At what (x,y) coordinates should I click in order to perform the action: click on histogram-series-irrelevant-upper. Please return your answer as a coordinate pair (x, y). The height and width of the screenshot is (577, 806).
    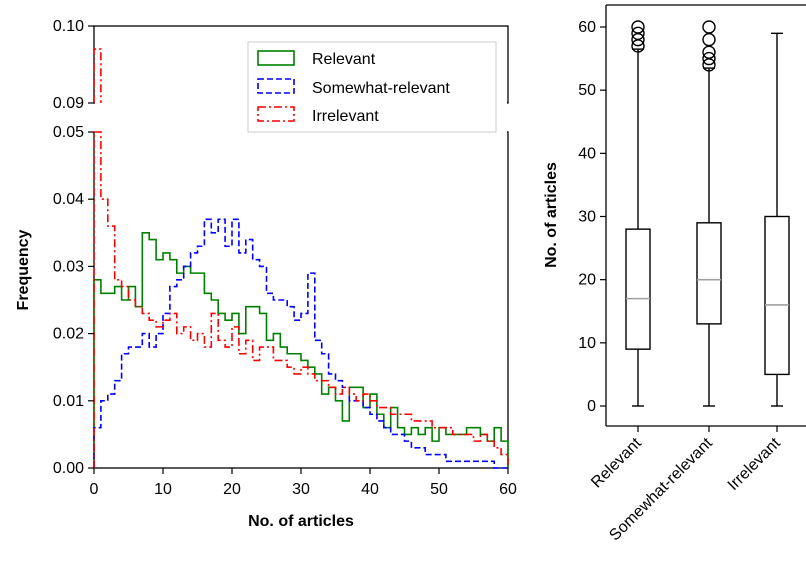
    Looking at the image, I should click on (97, 75).